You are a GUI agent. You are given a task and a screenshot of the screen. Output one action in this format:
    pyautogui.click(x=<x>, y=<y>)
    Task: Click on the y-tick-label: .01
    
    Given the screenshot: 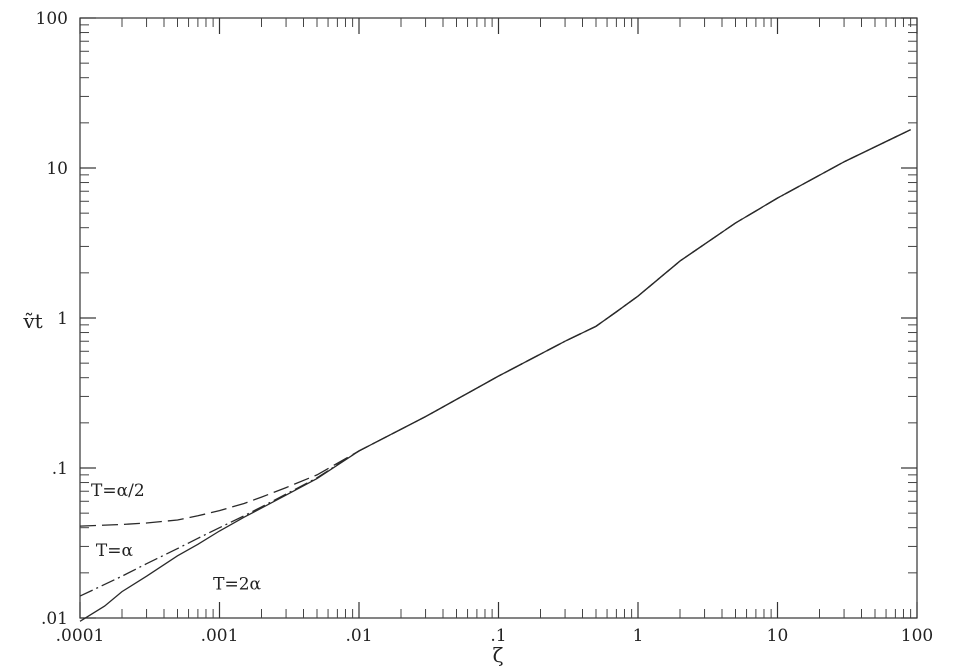 What is the action you would take?
    pyautogui.click(x=54, y=619)
    